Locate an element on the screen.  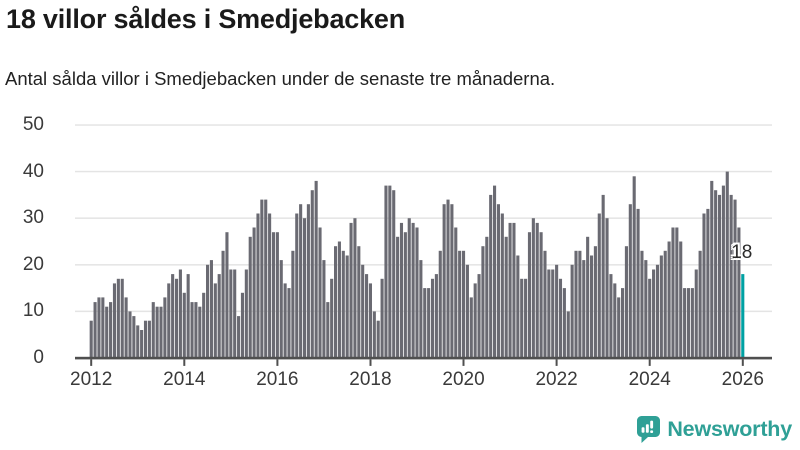
x-axis-label: 2022 is located at coordinates (556, 379).